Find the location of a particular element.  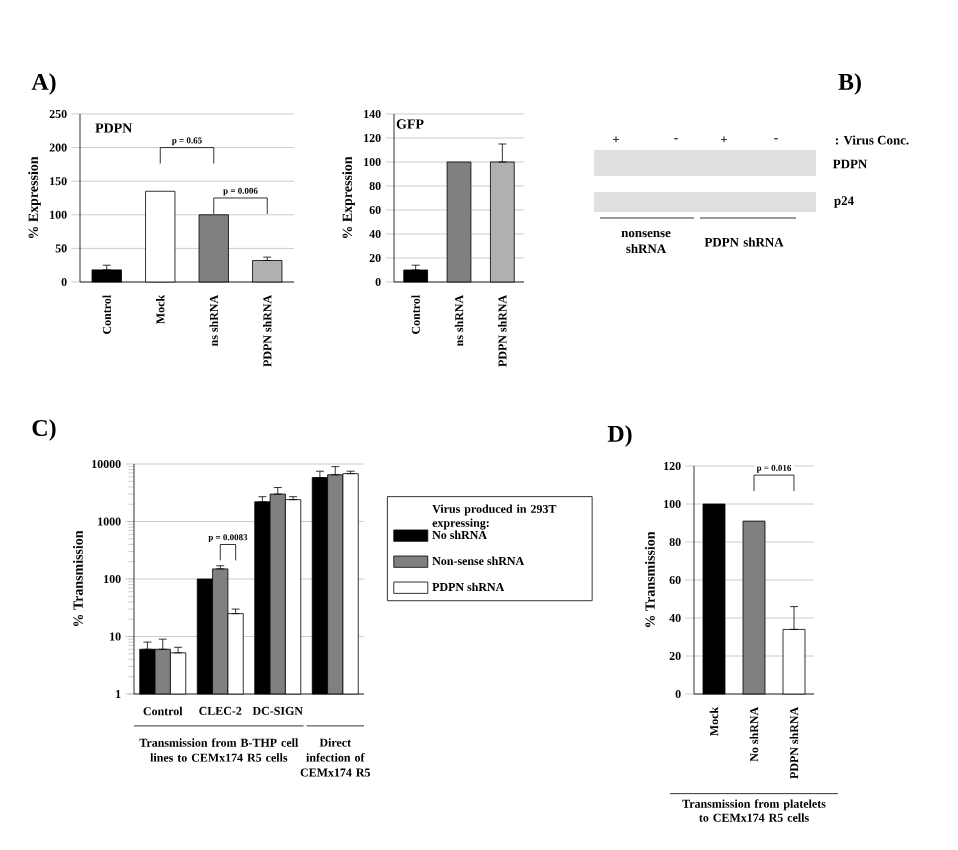

chart-title: A) is located at coordinates (43, 84).